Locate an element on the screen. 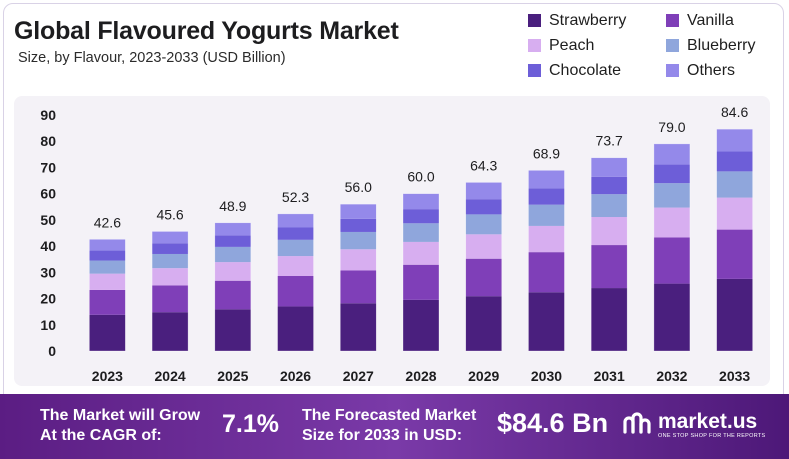  legend-label-chocolate: Chocolate is located at coordinates (585, 70).